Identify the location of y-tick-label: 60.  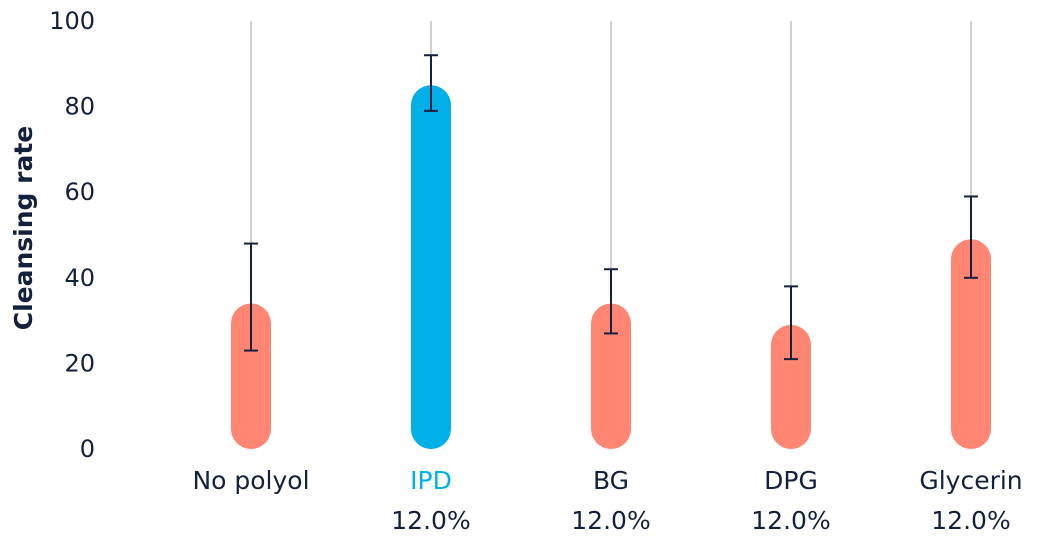
(79, 192).